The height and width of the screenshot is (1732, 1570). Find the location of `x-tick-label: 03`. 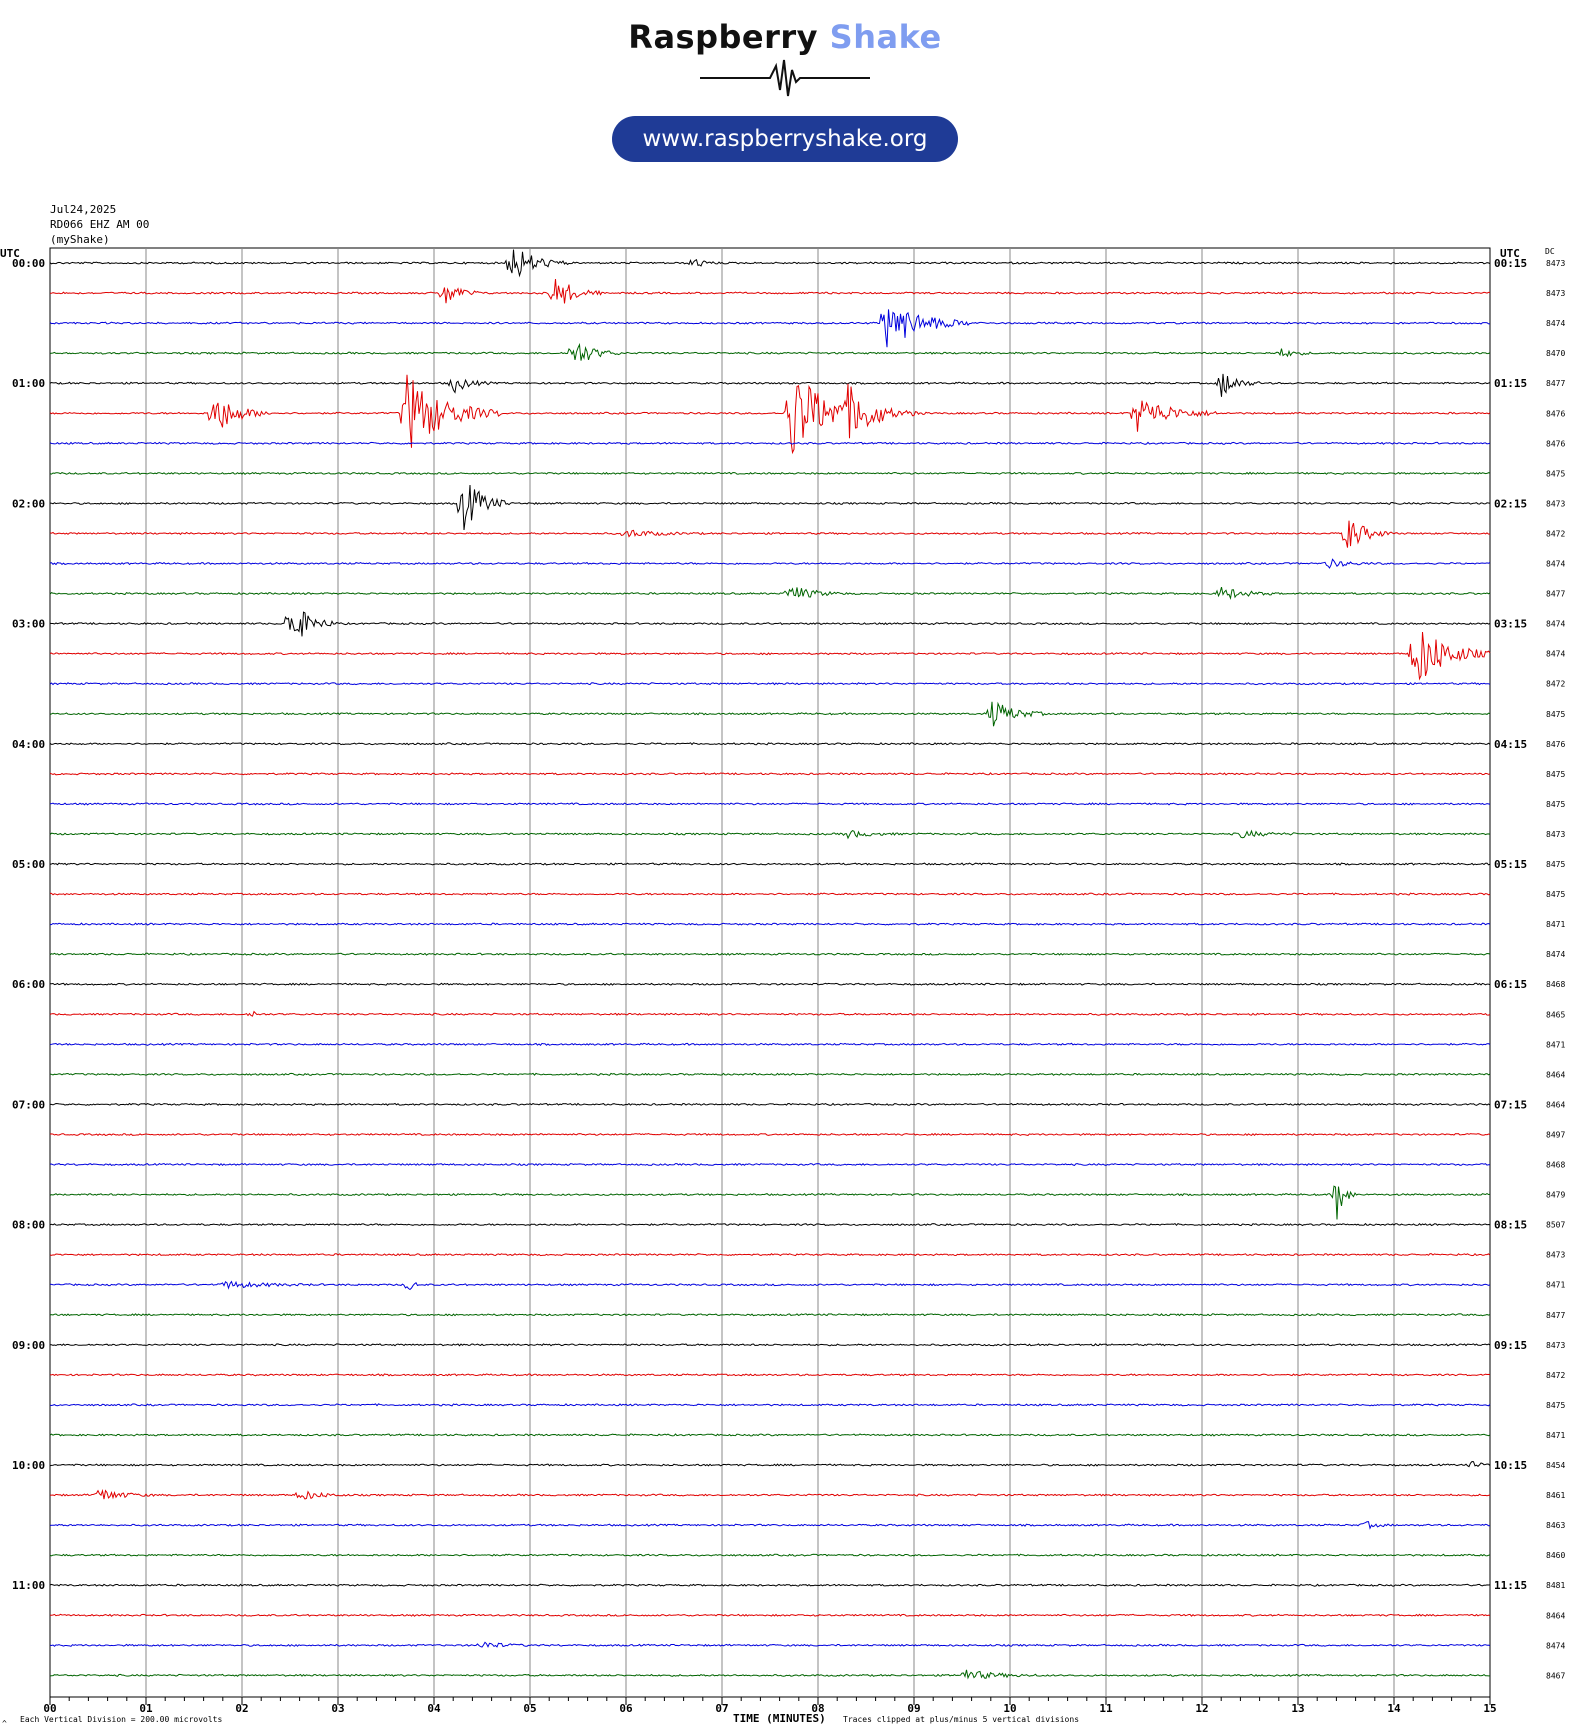

x-tick-label: 03 is located at coordinates (337, 1708).